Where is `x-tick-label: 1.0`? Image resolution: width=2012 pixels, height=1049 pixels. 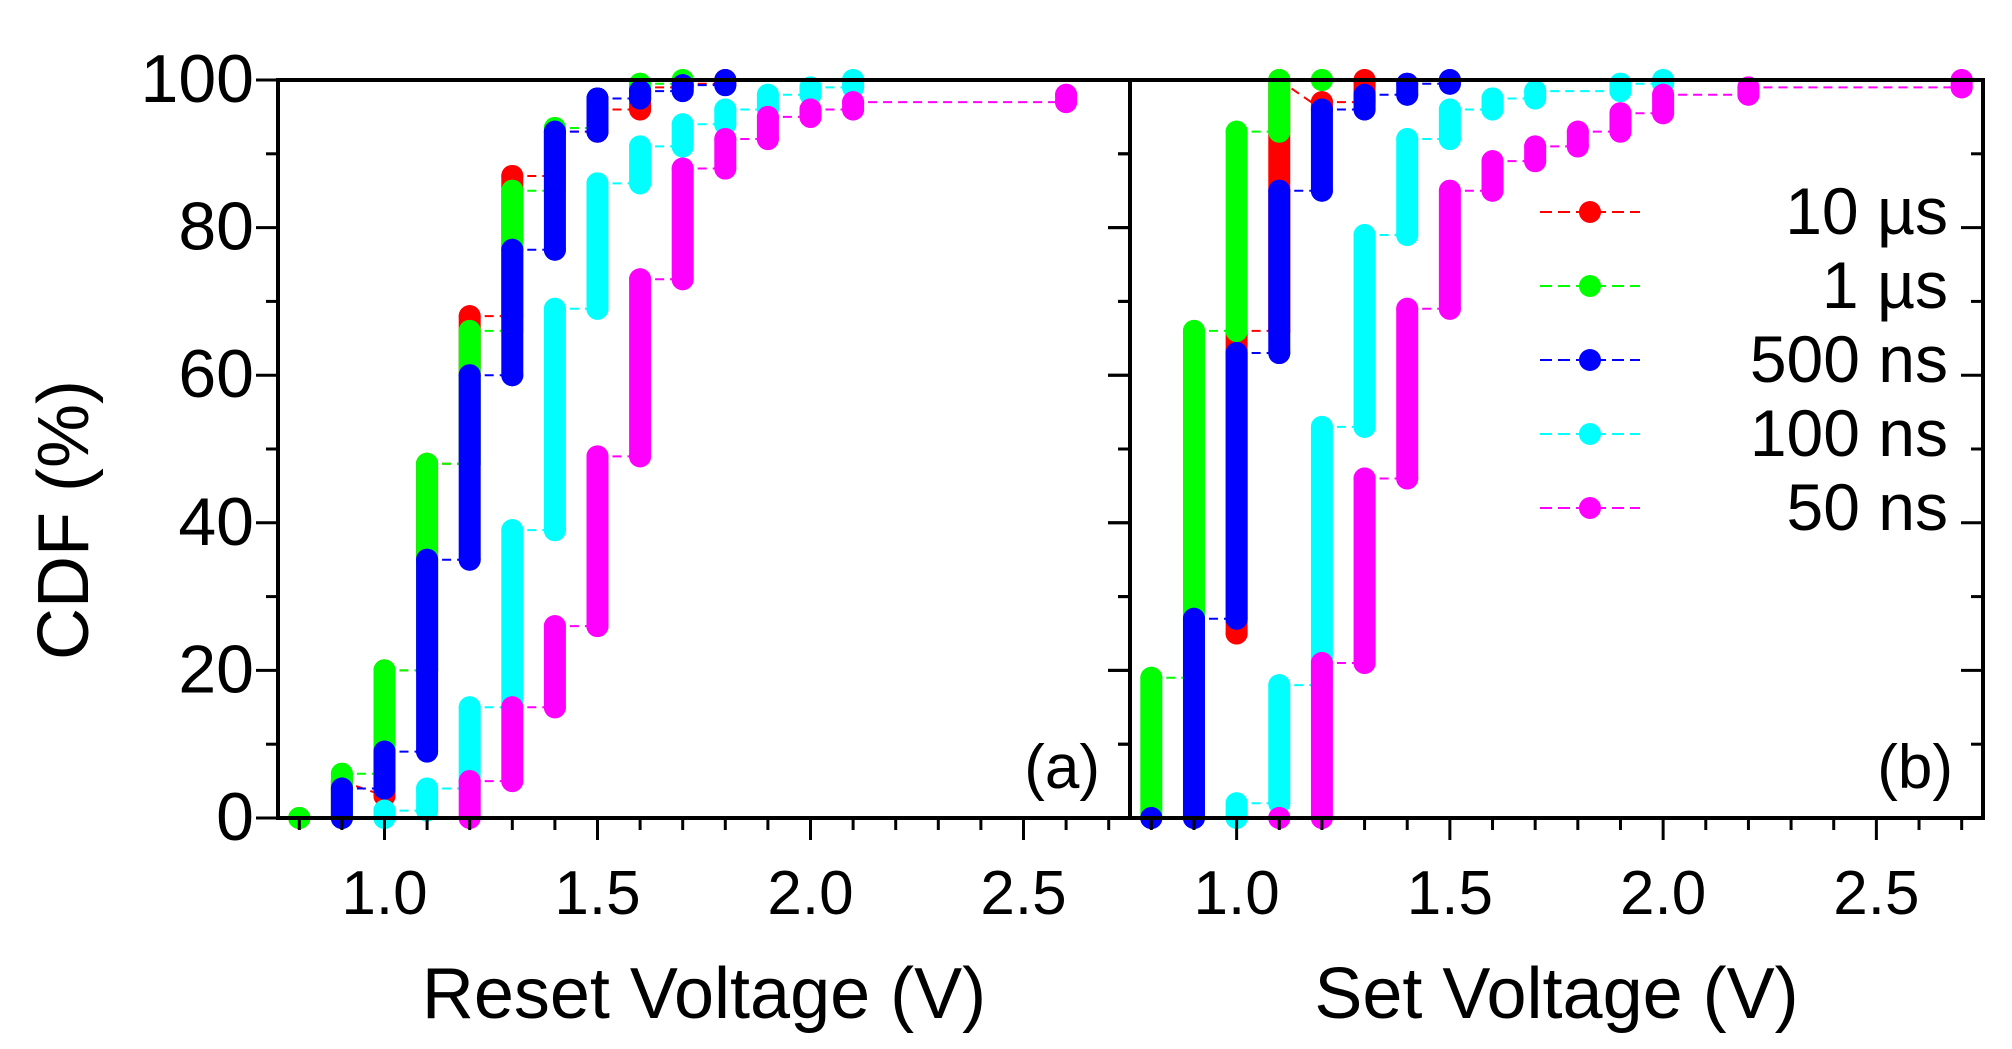
x-tick-label: 1.0 is located at coordinates (384, 893).